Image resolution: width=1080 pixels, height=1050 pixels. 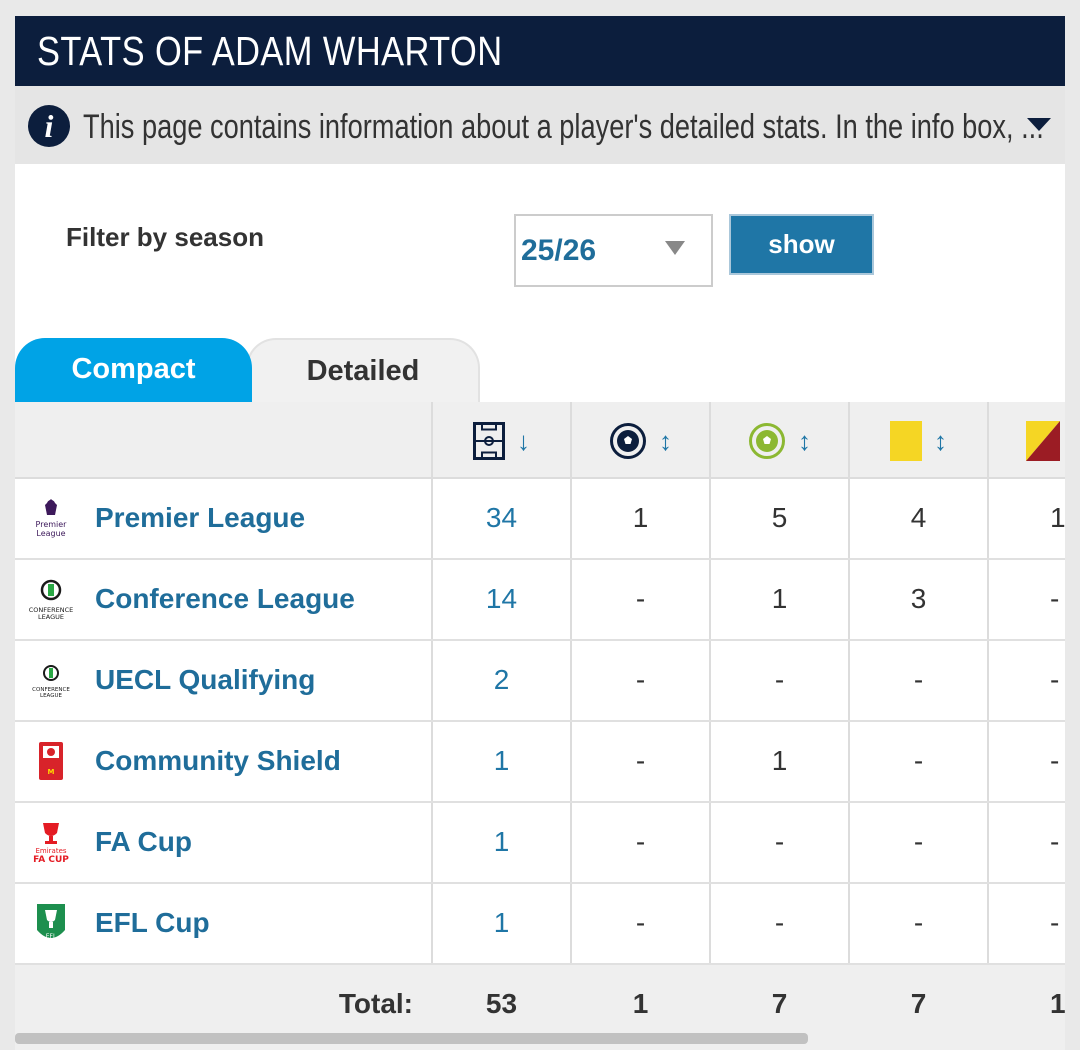 I want to click on header-assists: ↕, so click(x=779, y=440).